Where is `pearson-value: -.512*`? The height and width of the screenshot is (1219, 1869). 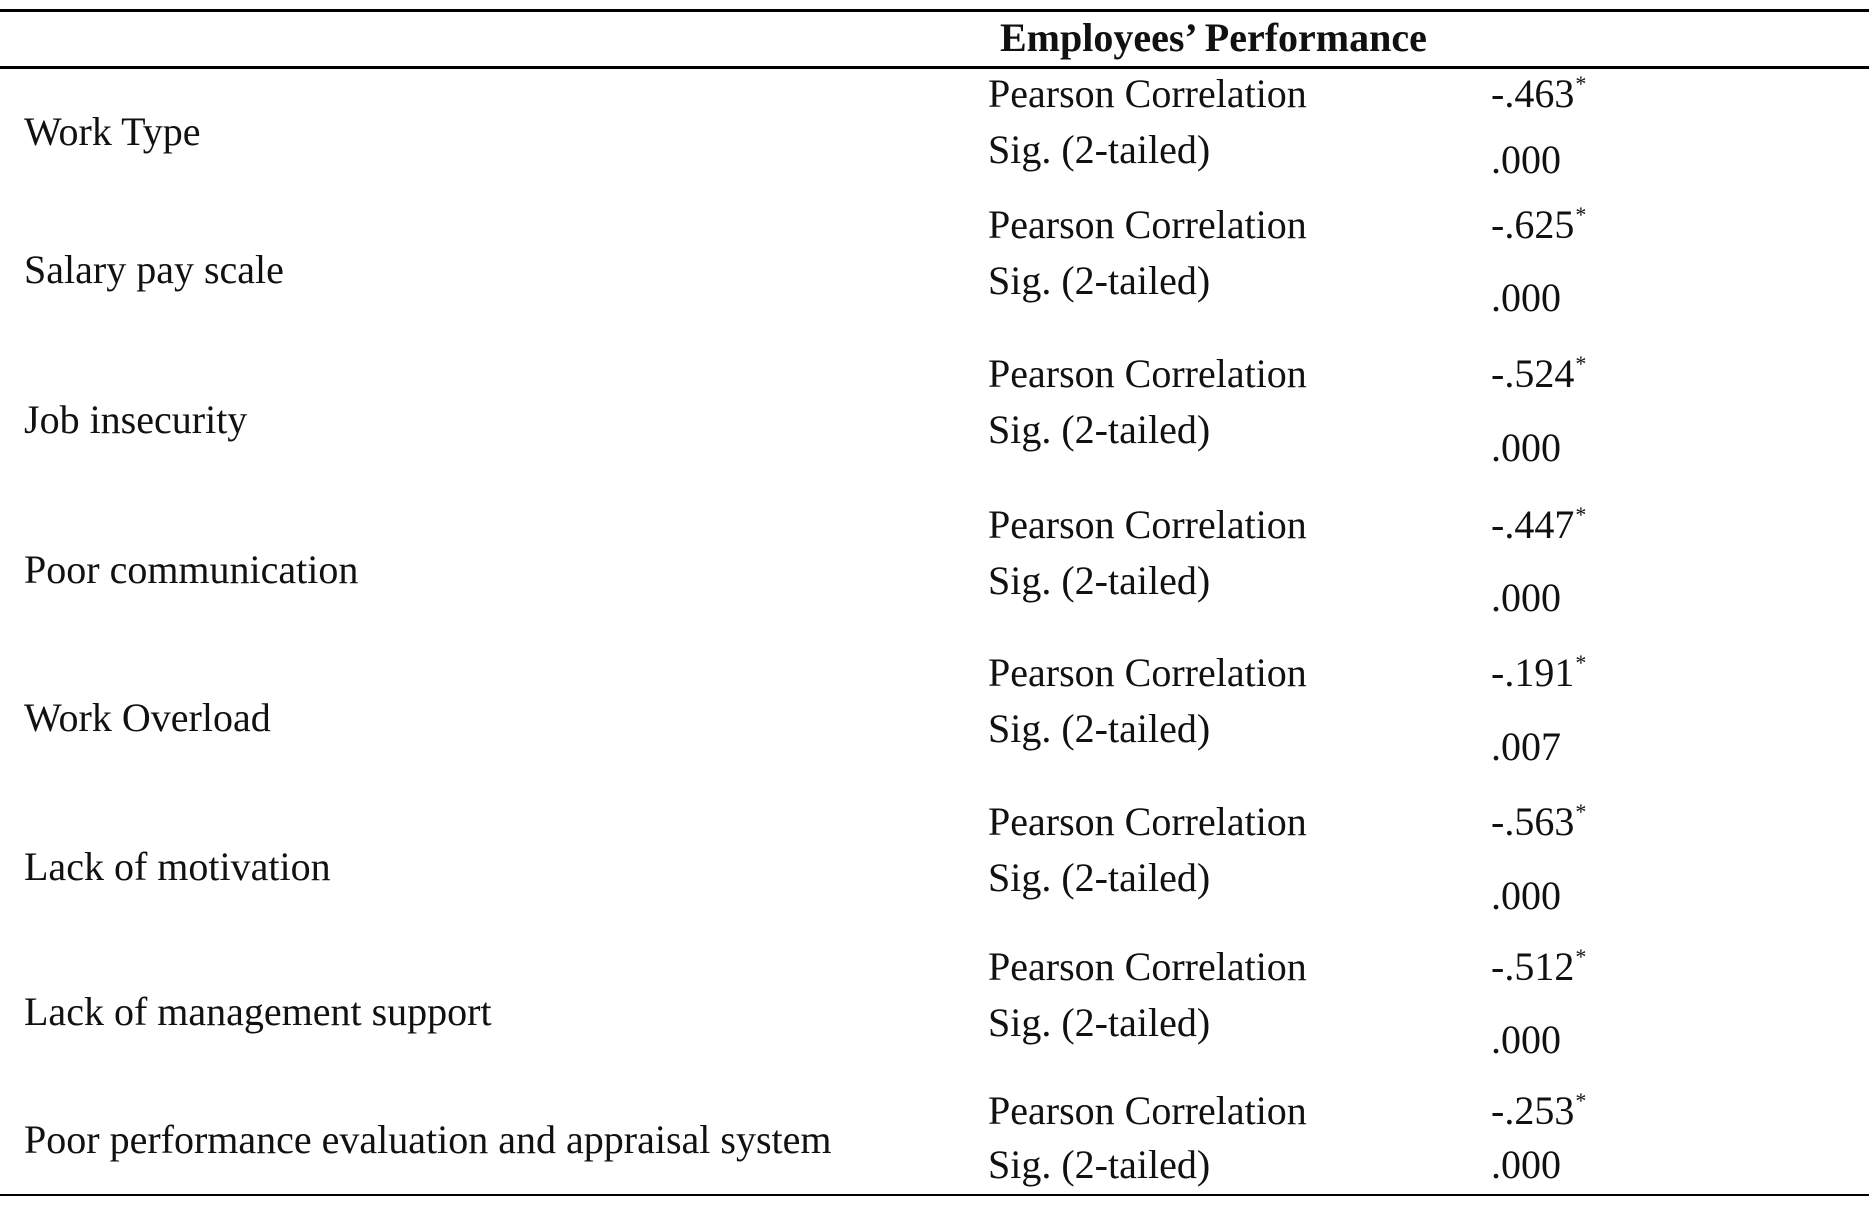 pearson-value: -.512* is located at coordinates (1539, 966).